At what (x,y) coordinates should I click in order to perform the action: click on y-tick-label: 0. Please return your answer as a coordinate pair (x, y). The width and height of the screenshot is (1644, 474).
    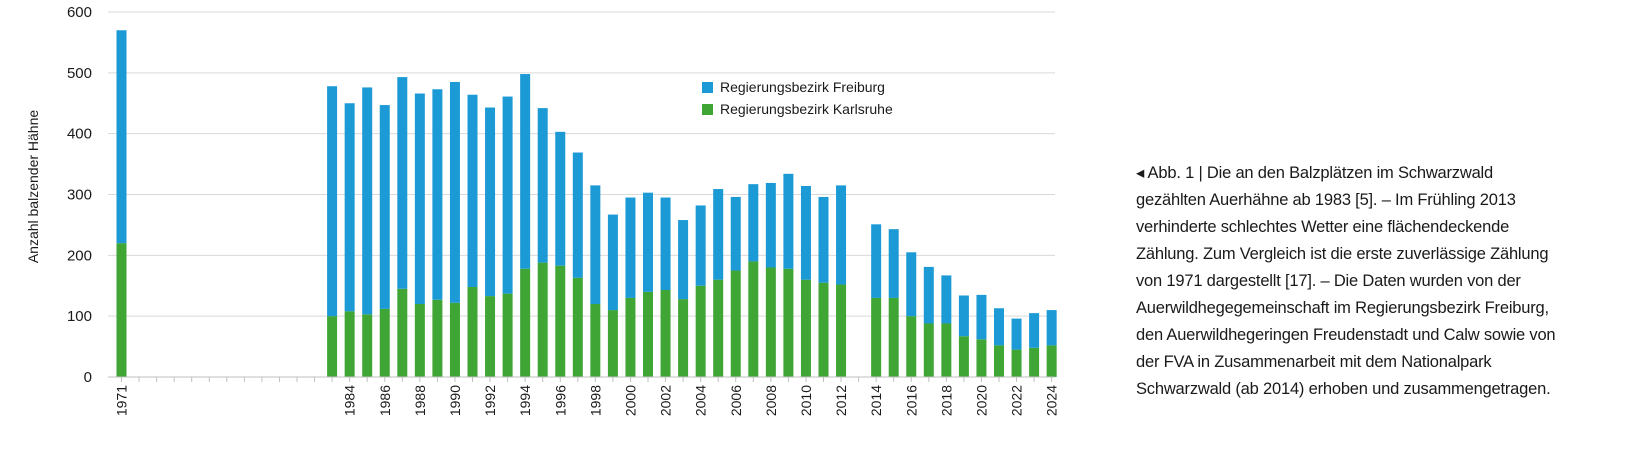
    Looking at the image, I should click on (88, 377).